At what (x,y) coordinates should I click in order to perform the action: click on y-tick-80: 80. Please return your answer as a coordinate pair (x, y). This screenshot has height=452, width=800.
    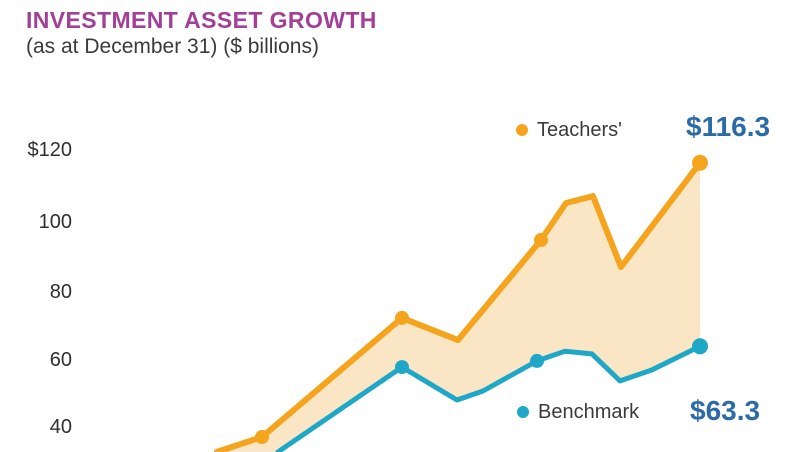
    Looking at the image, I should click on (60, 292).